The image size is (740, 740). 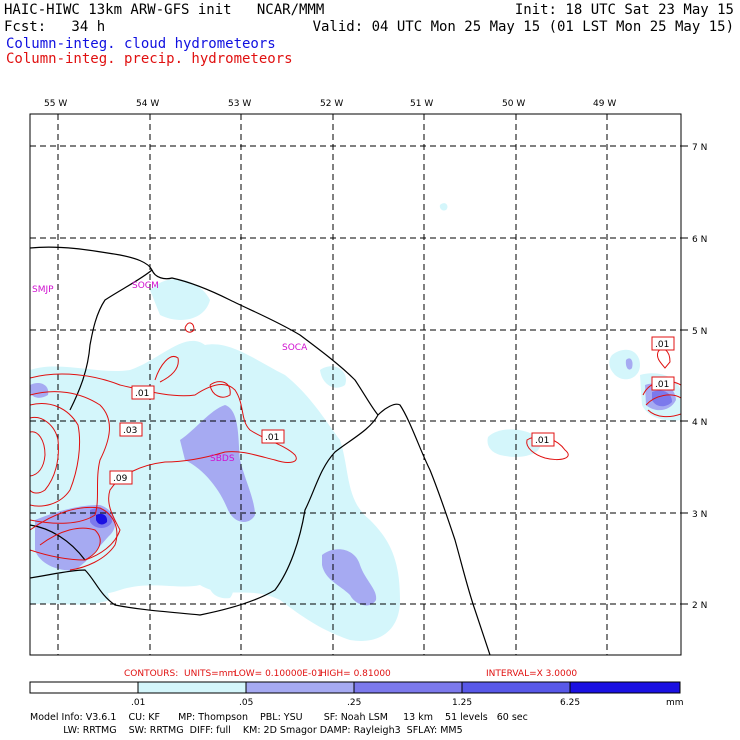 I want to click on station-smjp: SMJP, so click(x=43, y=290).